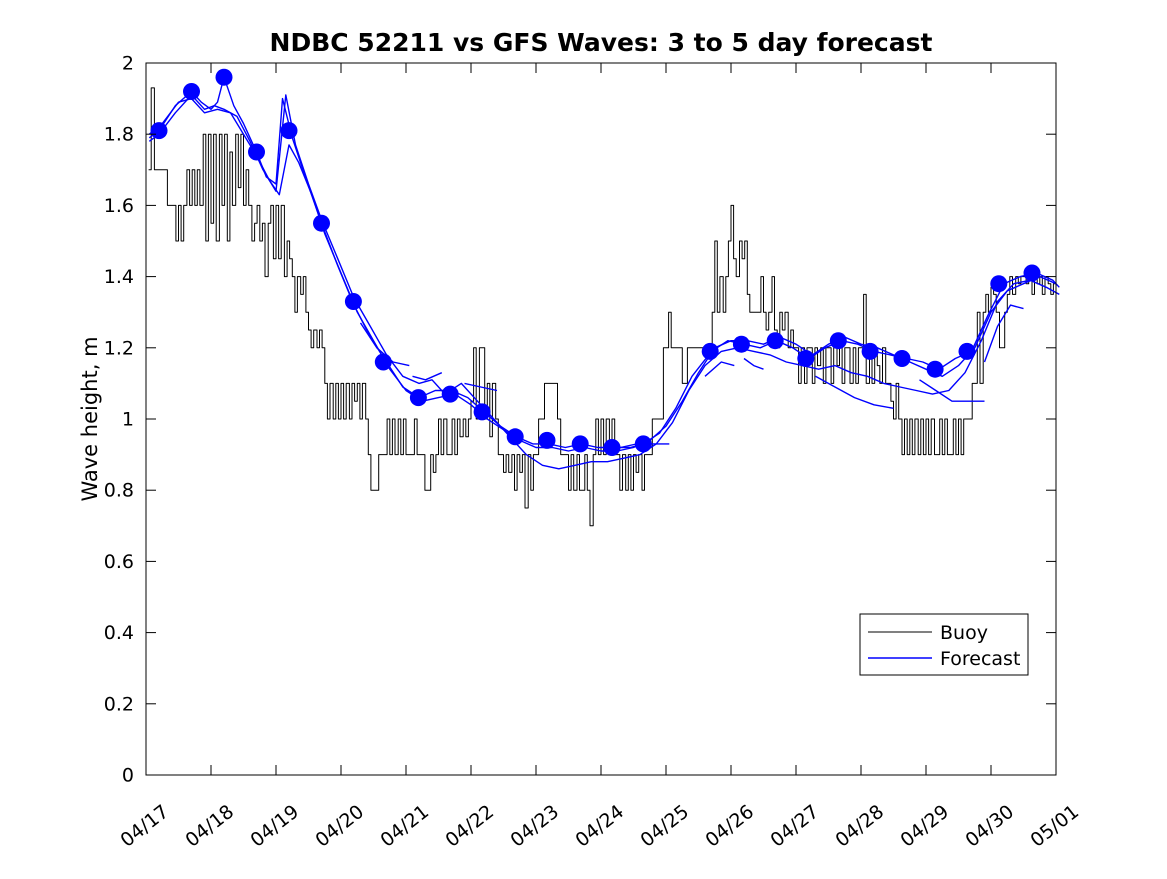 This screenshot has width=1167, height=879. What do you see at coordinates (119, 348) in the screenshot?
I see `y-tick-label: 1.2` at bounding box center [119, 348].